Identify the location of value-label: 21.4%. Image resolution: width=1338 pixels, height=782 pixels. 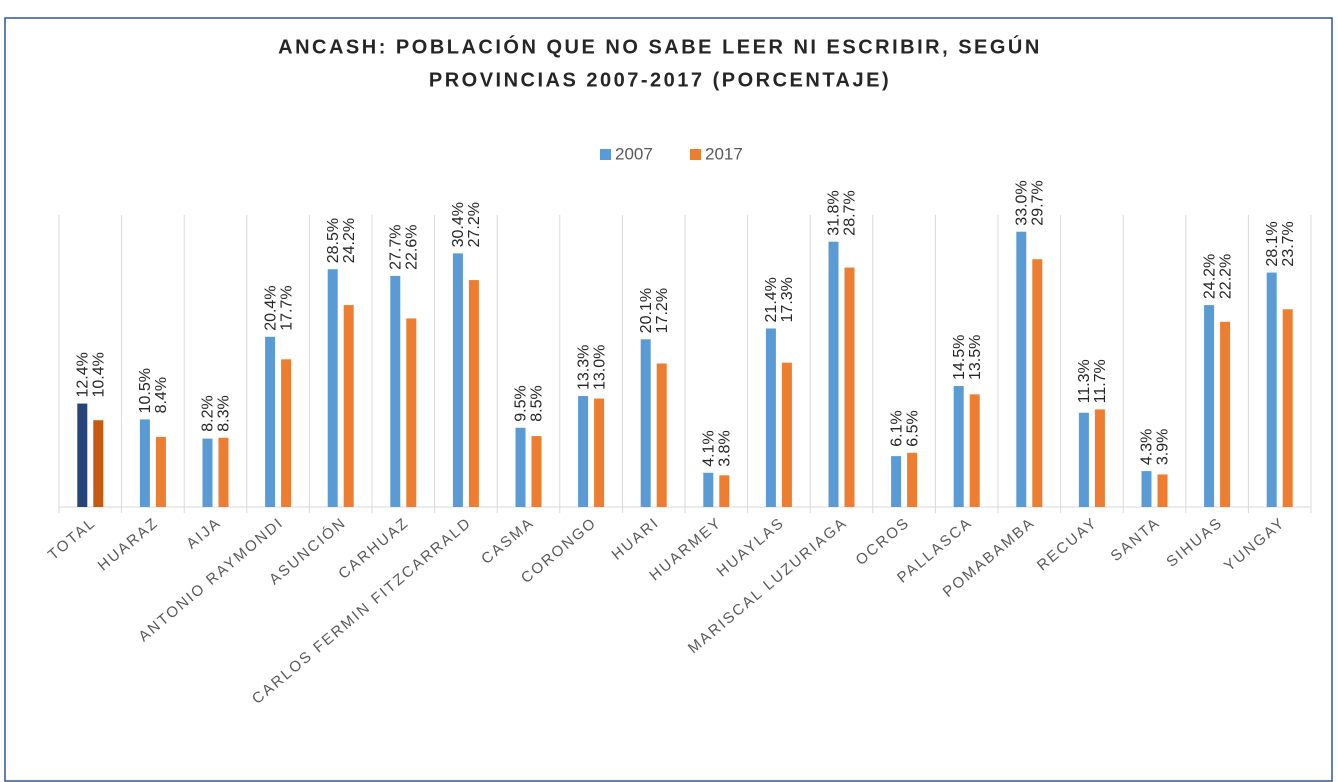
(771, 299).